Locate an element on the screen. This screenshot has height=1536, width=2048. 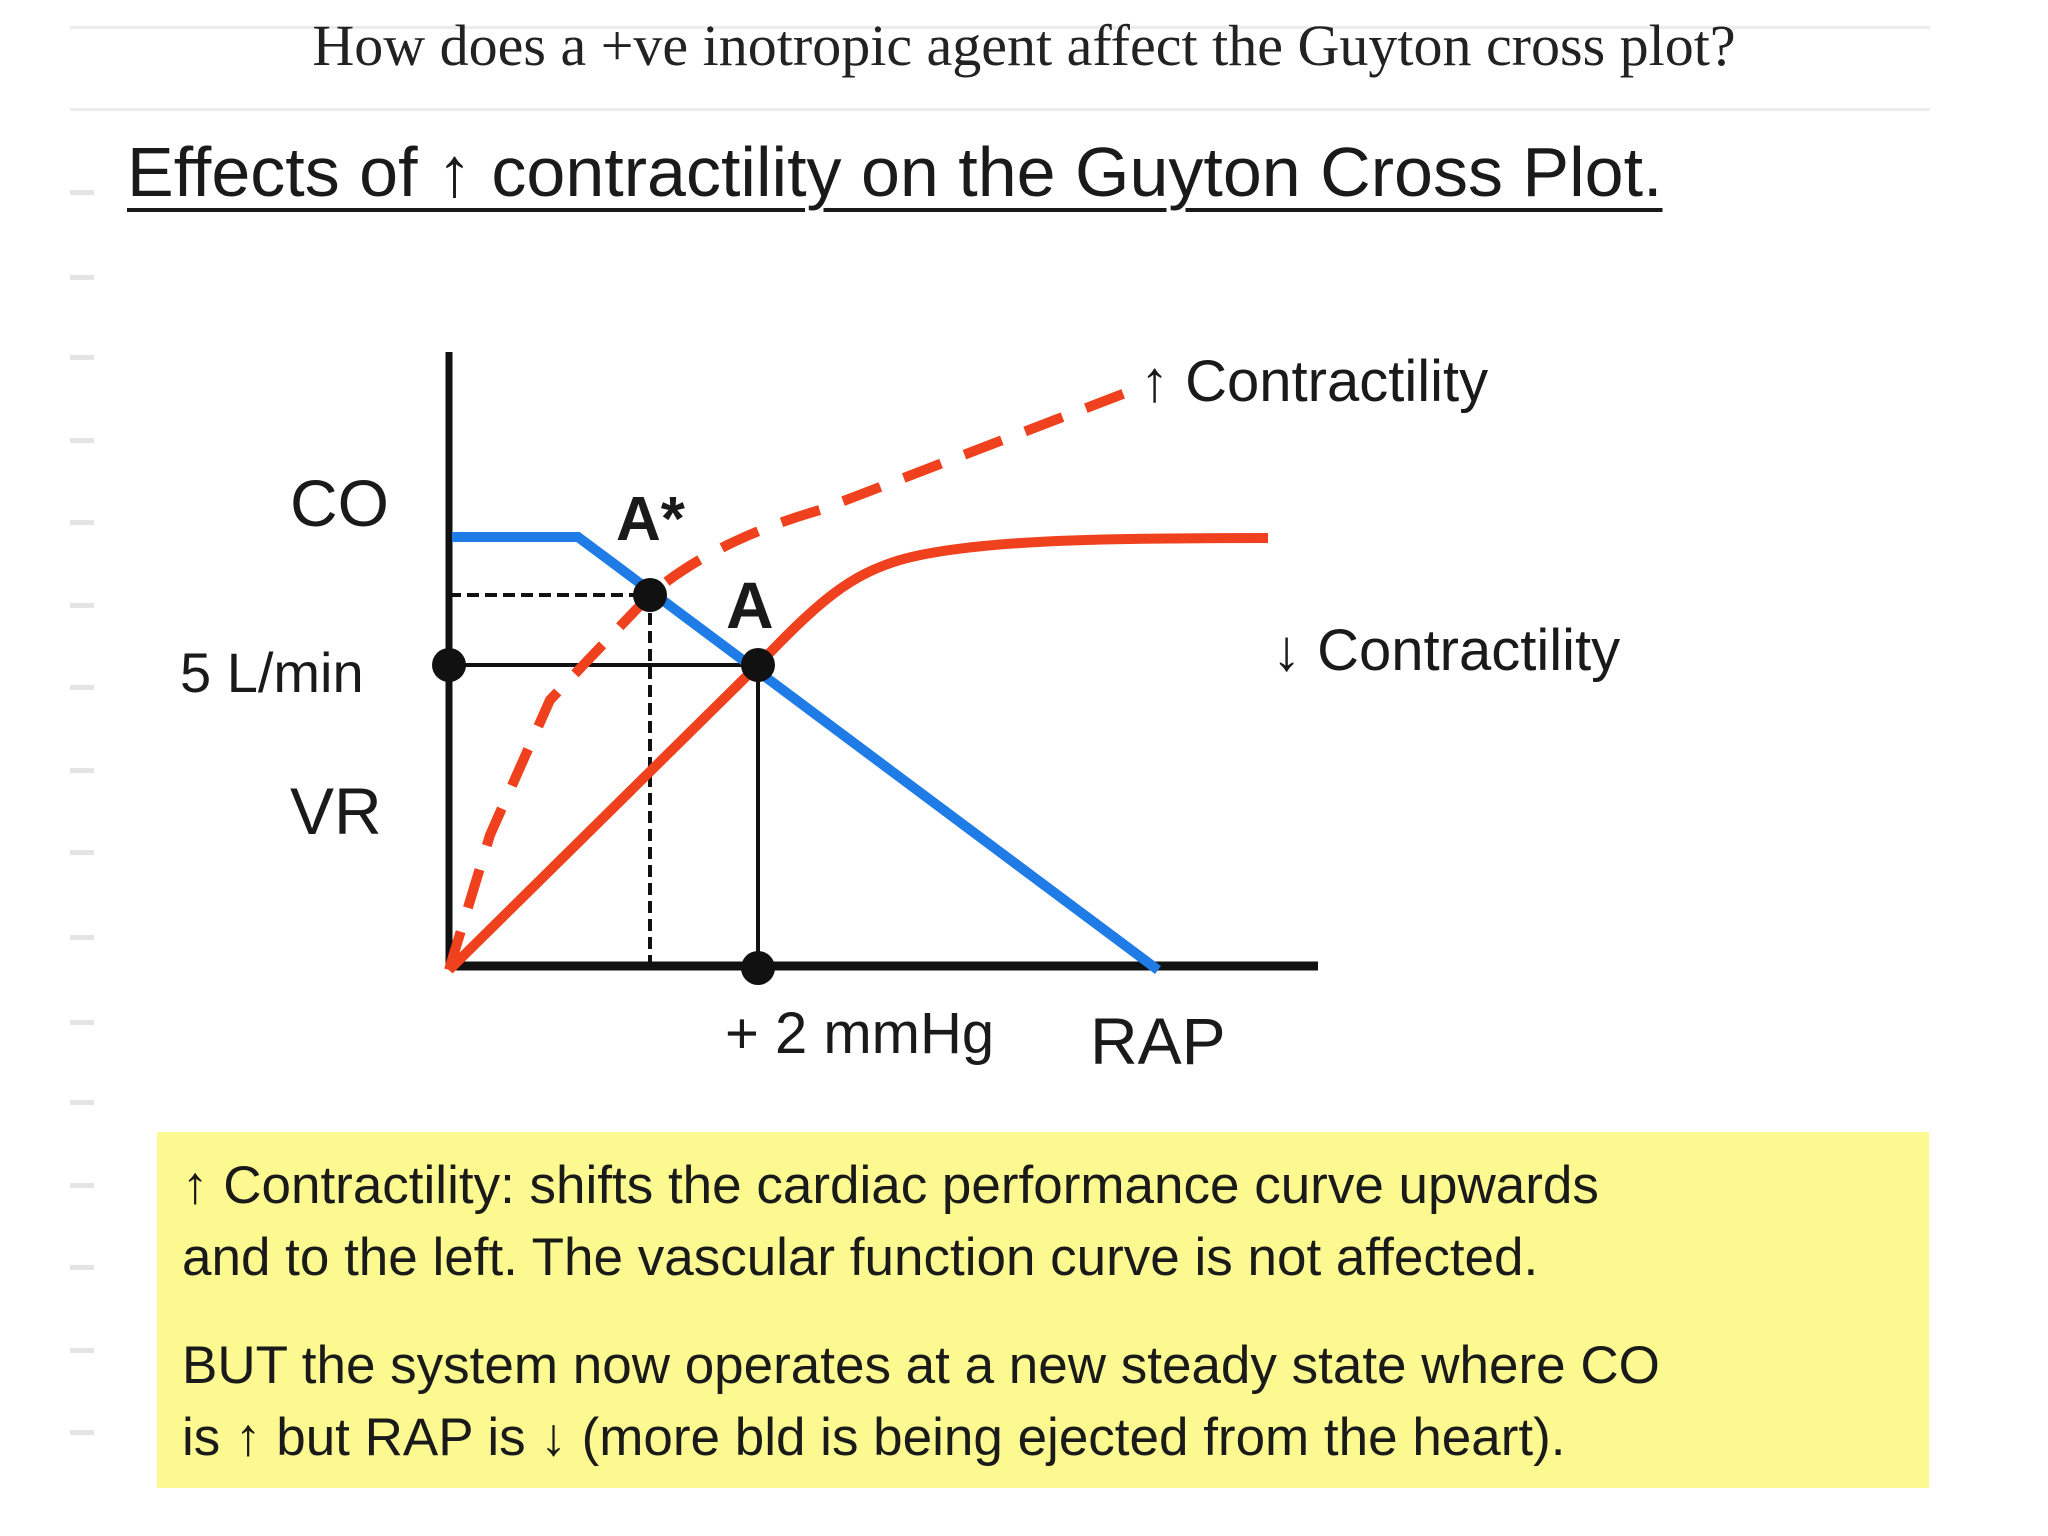
y-tick-label: 5 L/min is located at coordinates (272, 672).